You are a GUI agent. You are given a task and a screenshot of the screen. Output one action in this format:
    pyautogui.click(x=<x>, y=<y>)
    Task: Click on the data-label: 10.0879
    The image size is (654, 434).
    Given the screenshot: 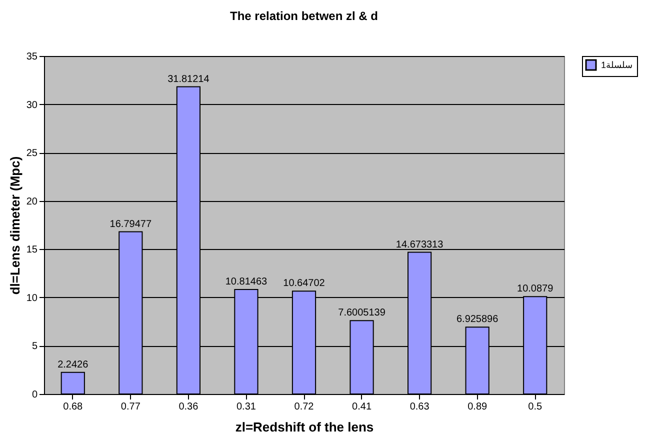 What is the action you would take?
    pyautogui.click(x=535, y=289)
    